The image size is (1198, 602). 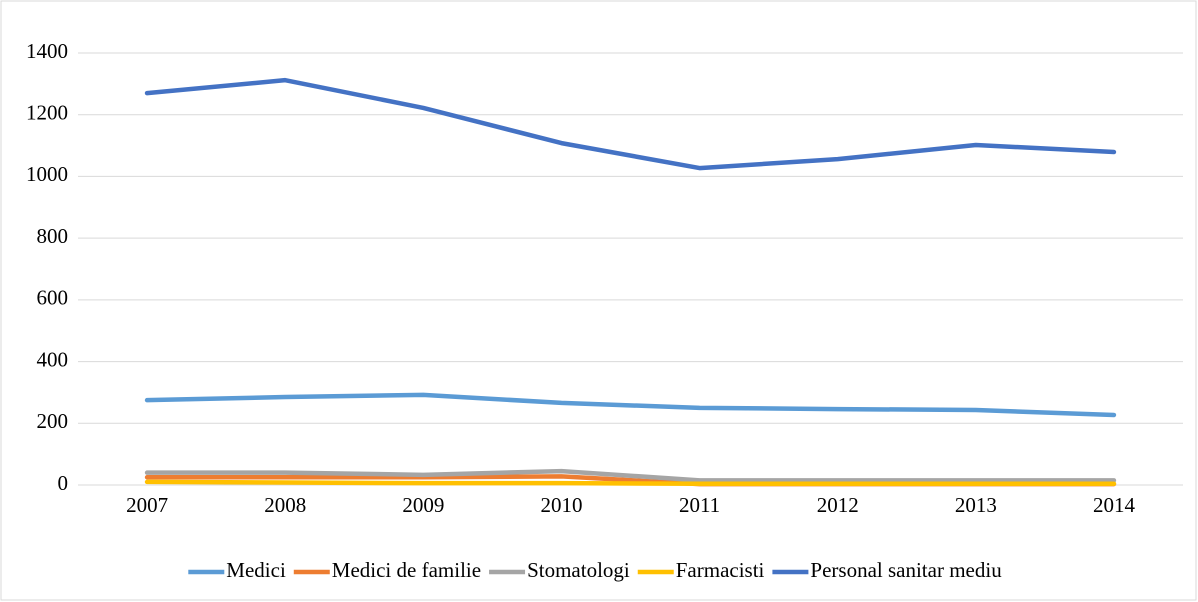 What do you see at coordinates (53, 359) in the screenshot?
I see `y-tick-label: 400` at bounding box center [53, 359].